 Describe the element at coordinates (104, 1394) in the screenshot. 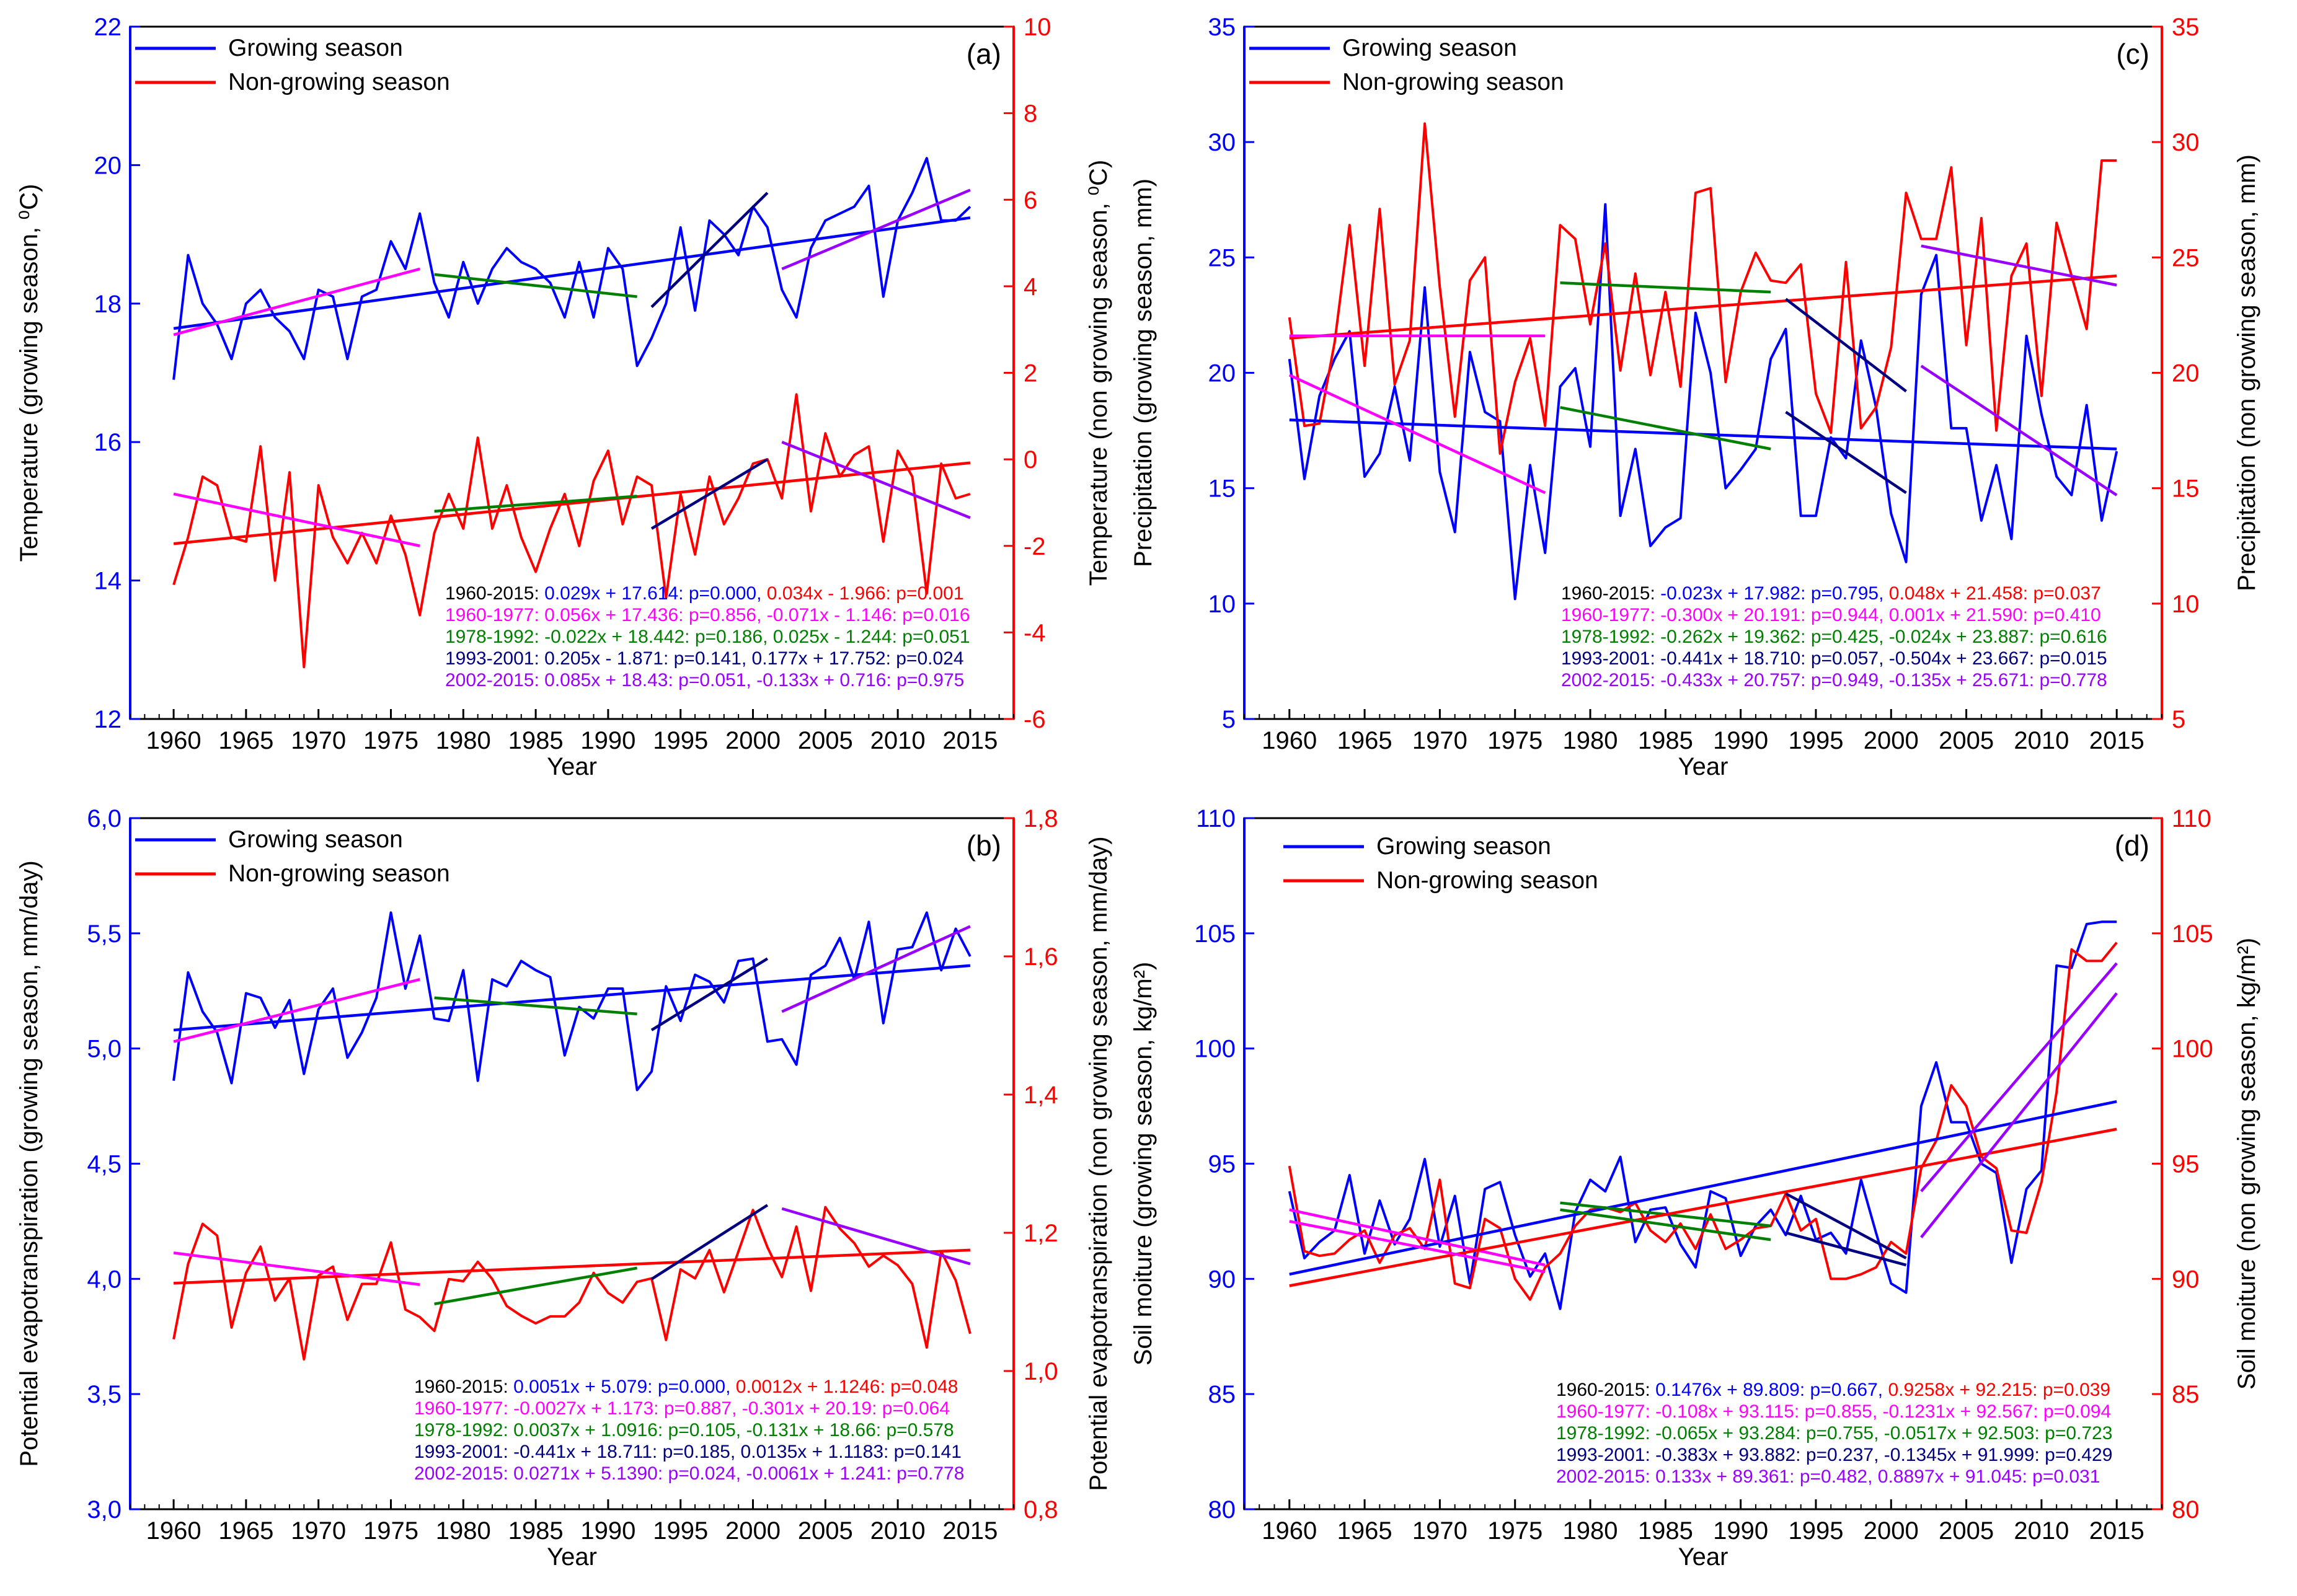

I see `left-y-tick-label: 3,5` at that location.